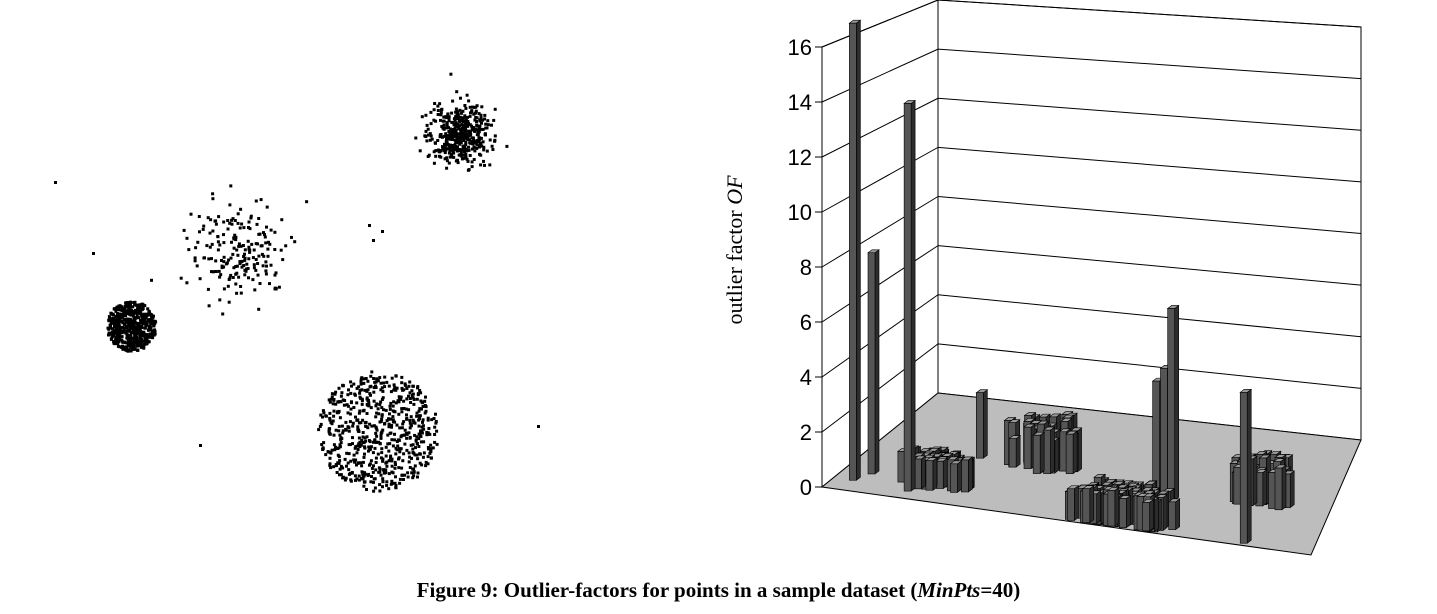 This screenshot has width=1437, height=614. Describe the element at coordinates (806, 322) in the screenshot. I see `z-tick-label: 6` at that location.